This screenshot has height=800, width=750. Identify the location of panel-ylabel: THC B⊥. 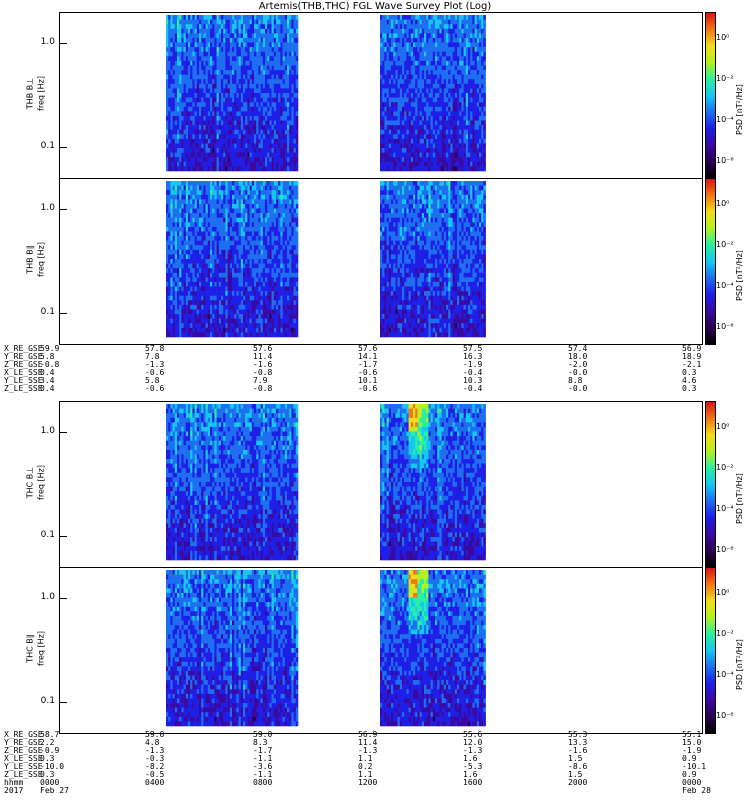
(30, 482).